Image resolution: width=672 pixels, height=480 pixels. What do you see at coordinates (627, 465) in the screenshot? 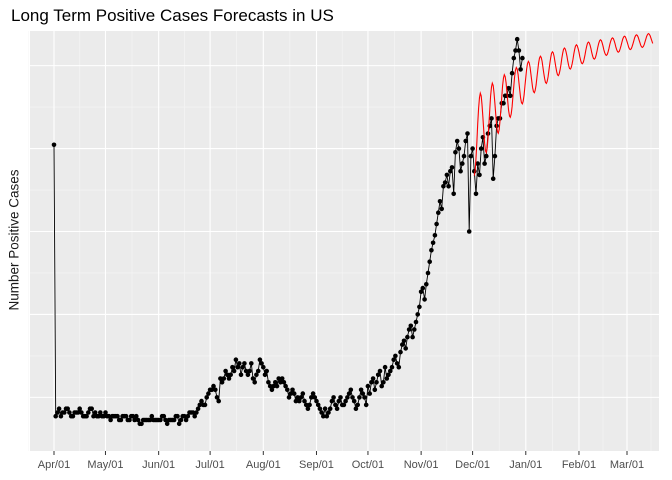
I see `x-tick-label: Mar/01` at bounding box center [627, 465].